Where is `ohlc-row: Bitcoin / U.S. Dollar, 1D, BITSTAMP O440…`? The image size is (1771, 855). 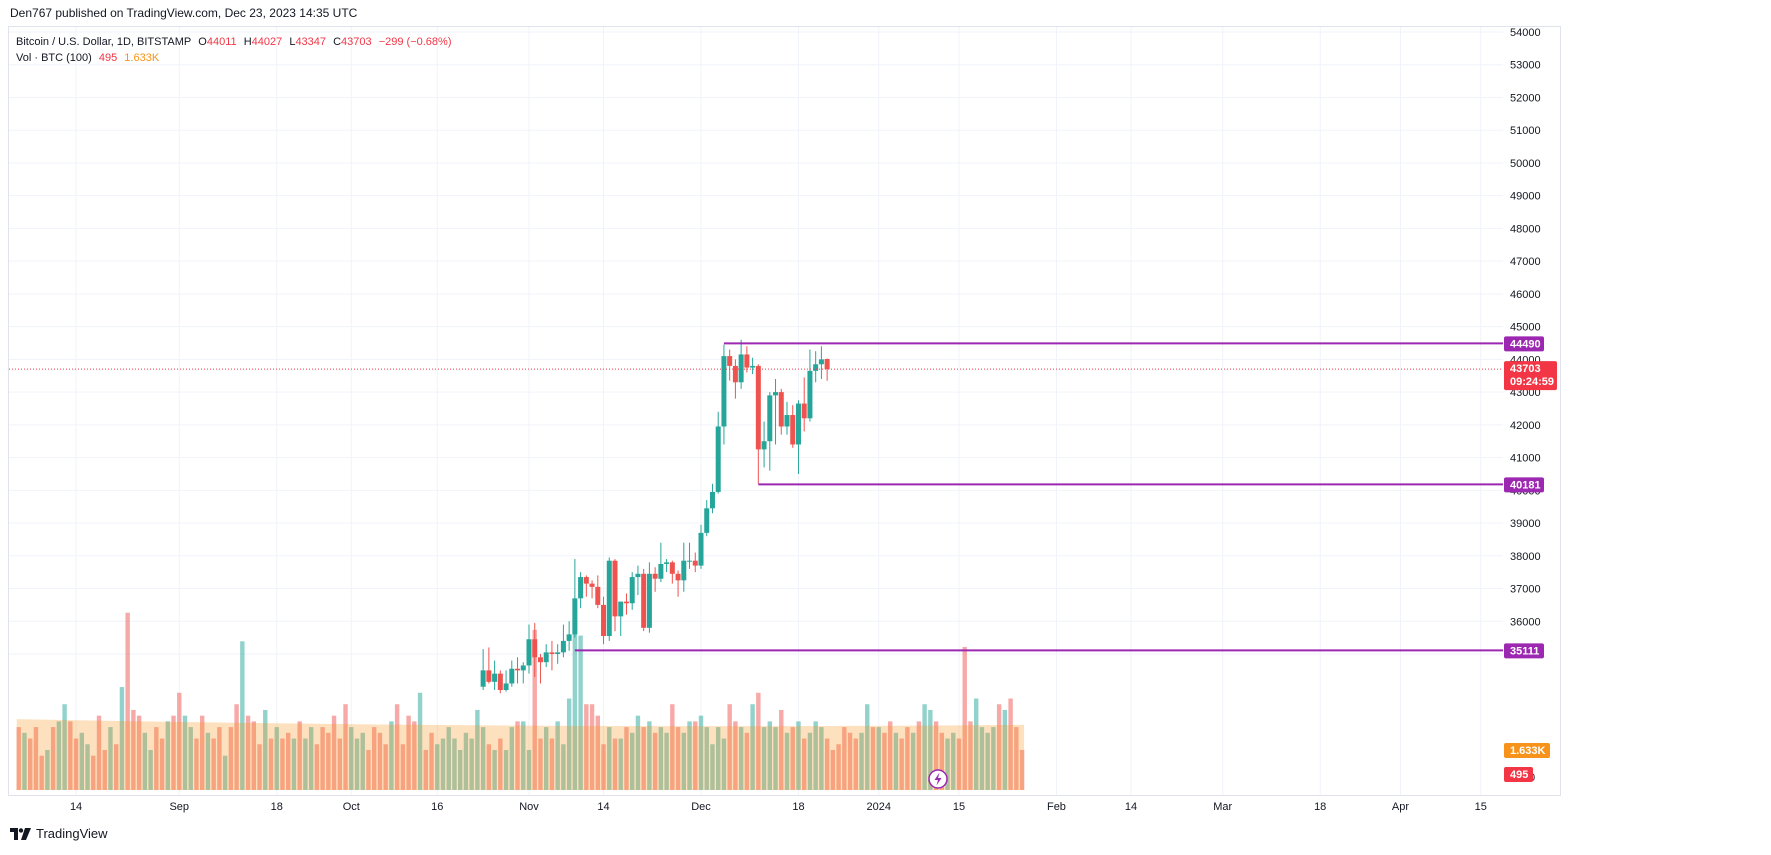 ohlc-row: Bitcoin / U.S. Dollar, 1D, BITSTAMP O440… is located at coordinates (235, 42).